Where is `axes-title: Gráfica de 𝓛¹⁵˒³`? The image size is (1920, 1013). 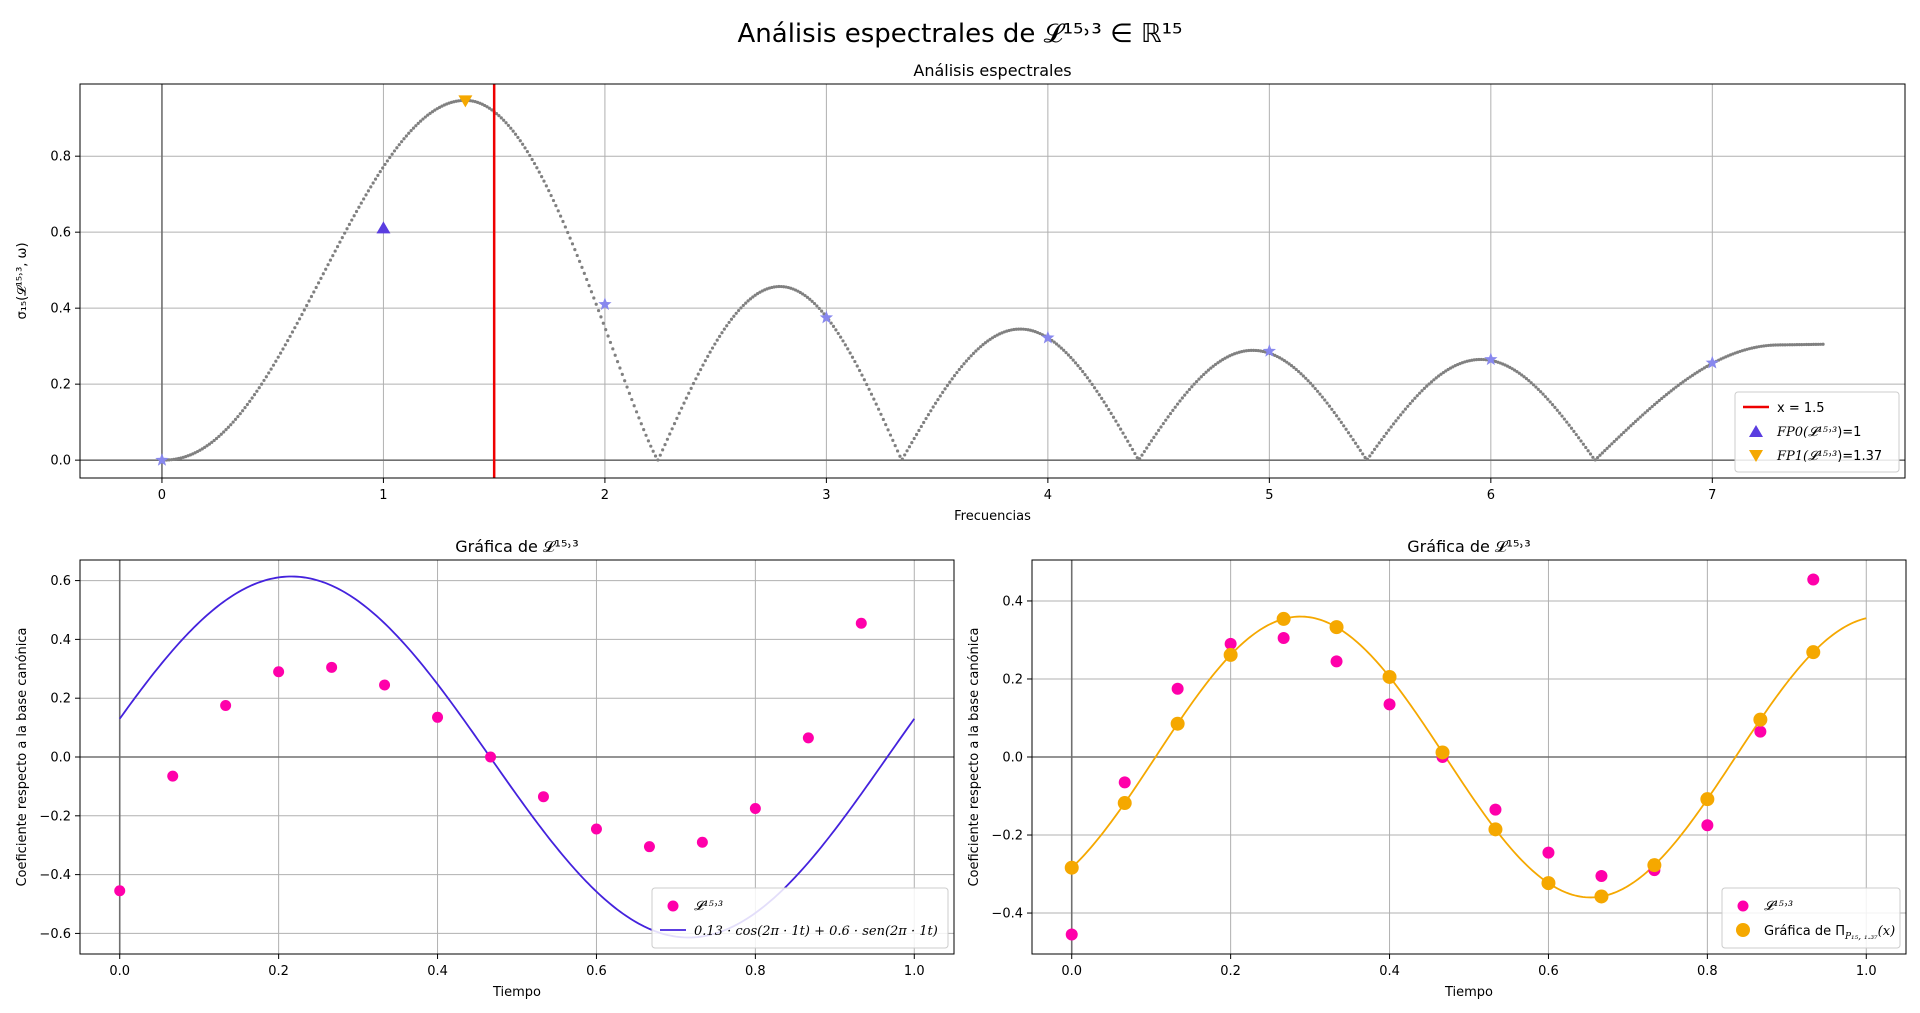 axes-title: Gráfica de 𝓛¹⁵˒³ is located at coordinates (1468, 546).